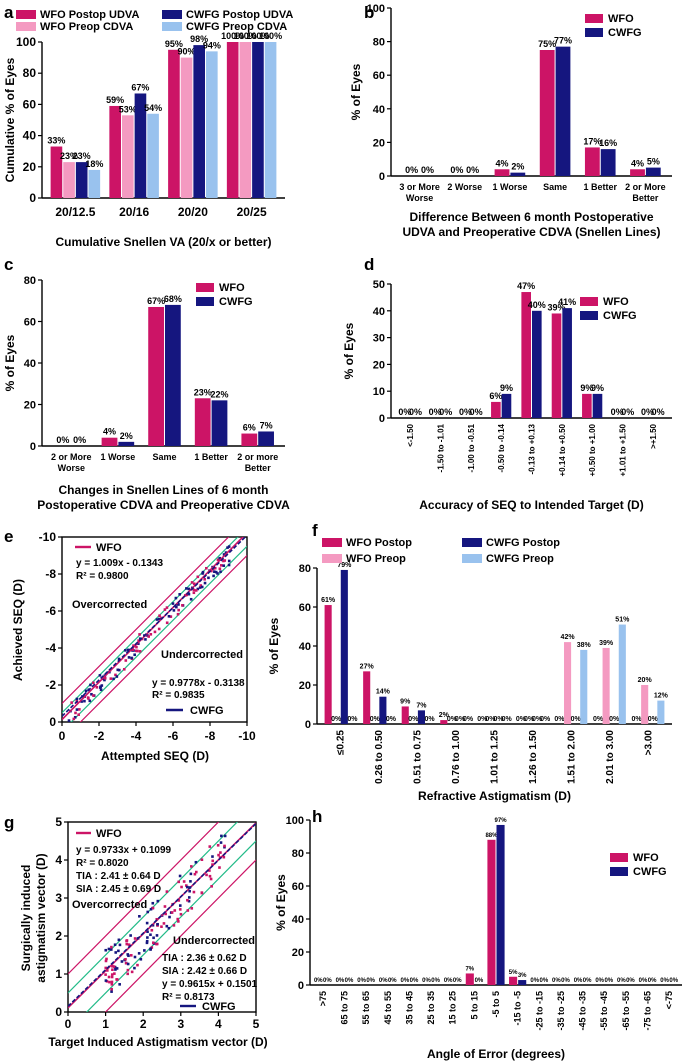 The image size is (685, 1063). Describe the element at coordinates (494, 796) in the screenshot. I see `x-axis-label: Refractive Astigmatism (D)` at that location.